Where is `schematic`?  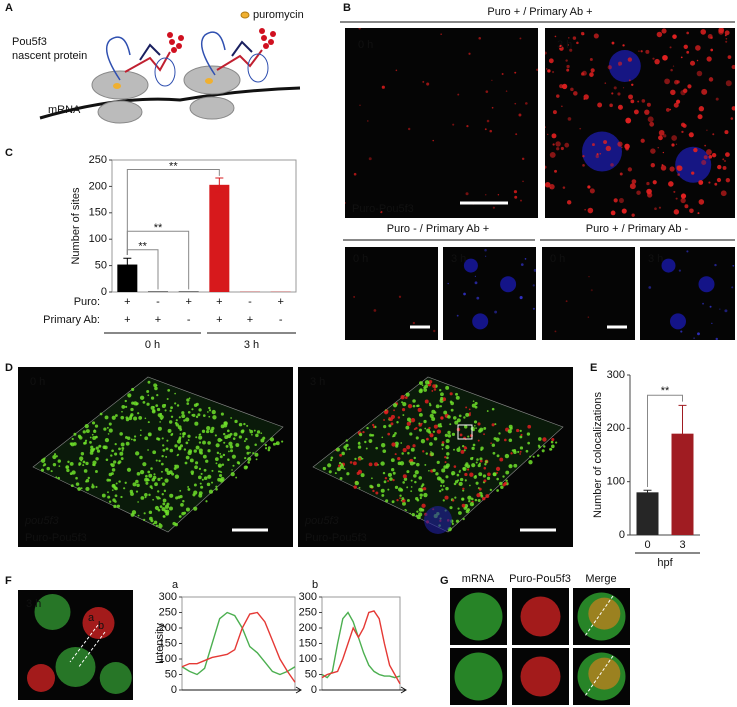
schematic is located at coordinates (170, 67).